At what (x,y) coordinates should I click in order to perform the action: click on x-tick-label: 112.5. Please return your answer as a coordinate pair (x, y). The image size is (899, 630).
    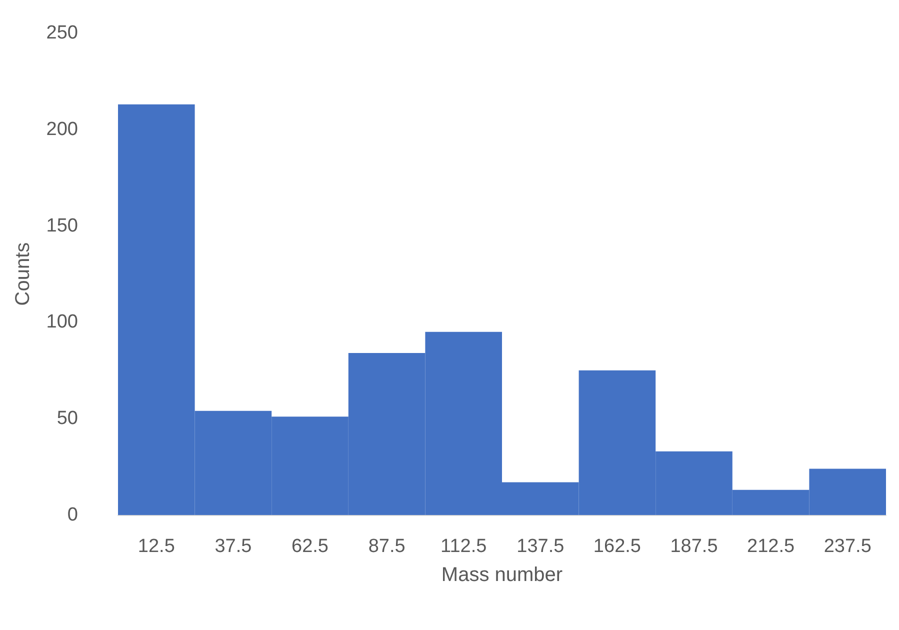
    Looking at the image, I should click on (463, 546).